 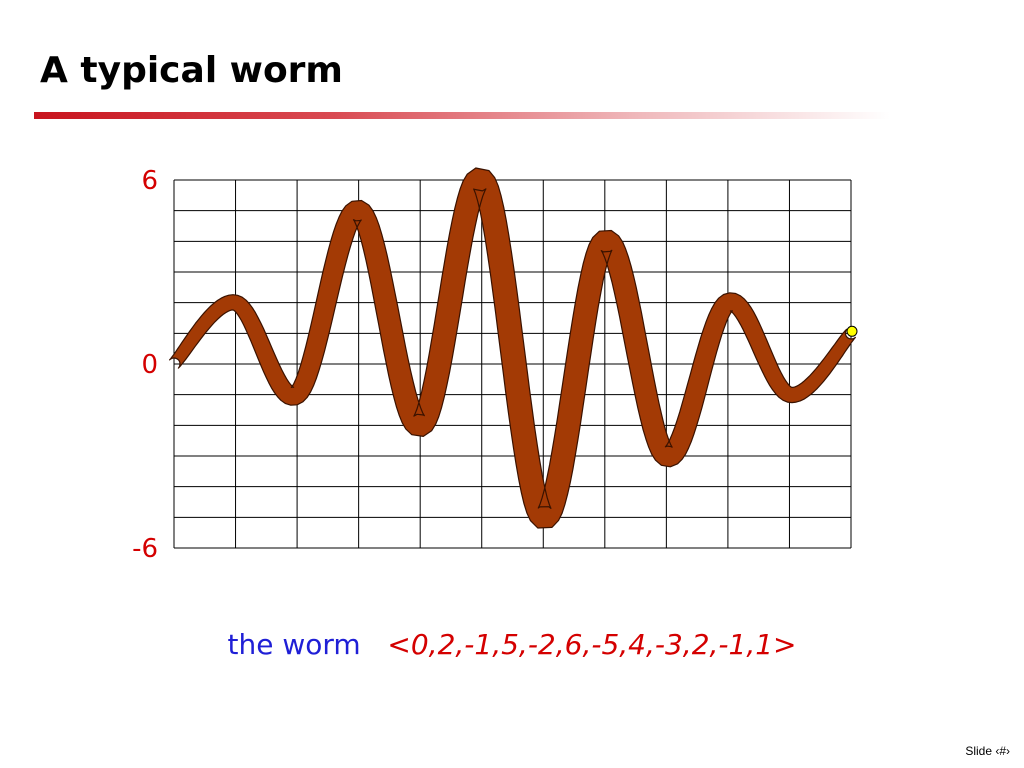 What do you see at coordinates (149, 365) in the screenshot?
I see `y-tick-label: 0` at bounding box center [149, 365].